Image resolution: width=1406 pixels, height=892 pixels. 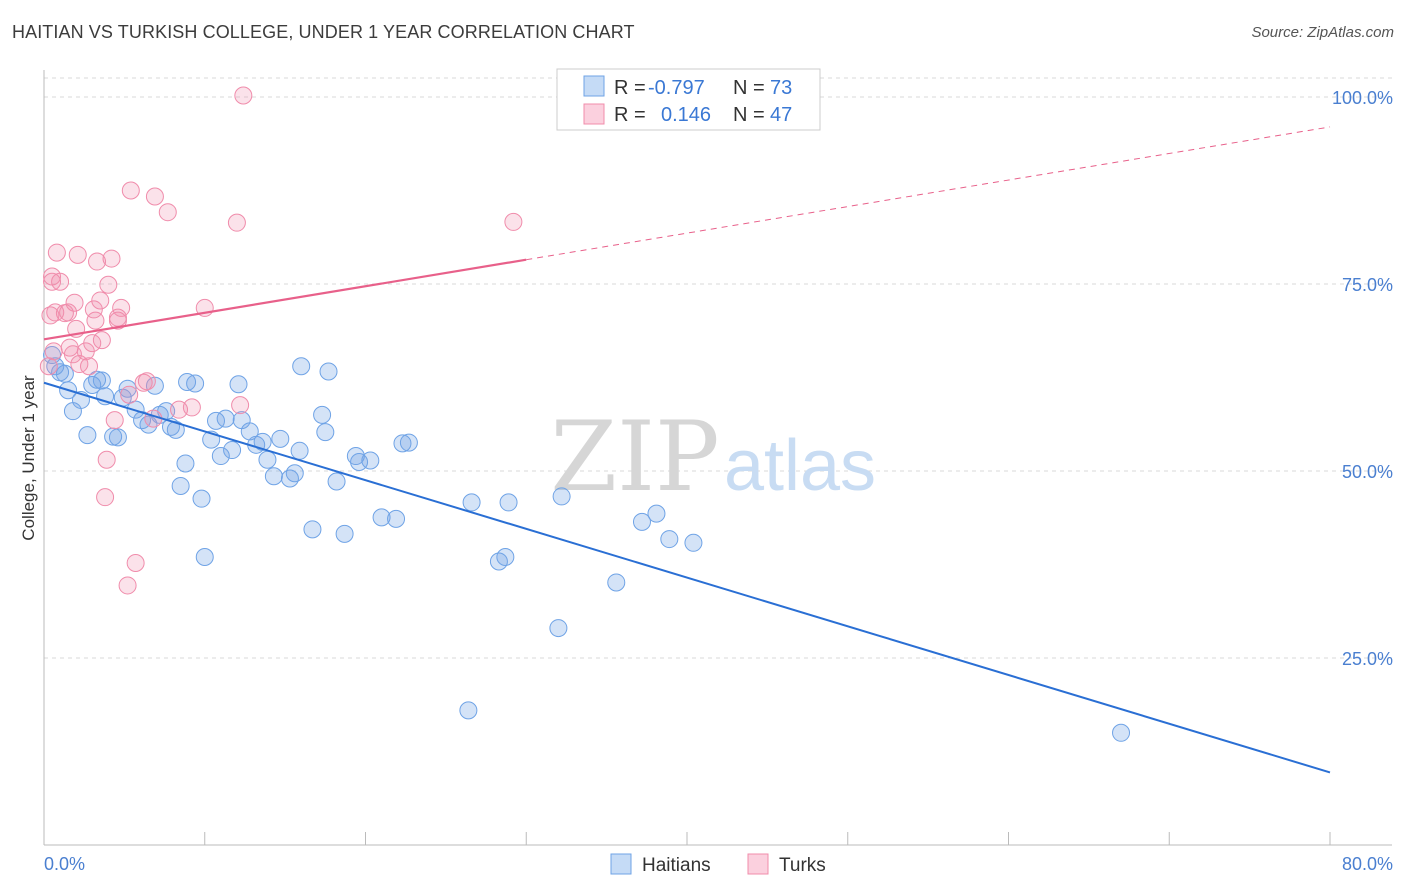 I want to click on legend-swatch-haitians, so click(x=594, y=86).